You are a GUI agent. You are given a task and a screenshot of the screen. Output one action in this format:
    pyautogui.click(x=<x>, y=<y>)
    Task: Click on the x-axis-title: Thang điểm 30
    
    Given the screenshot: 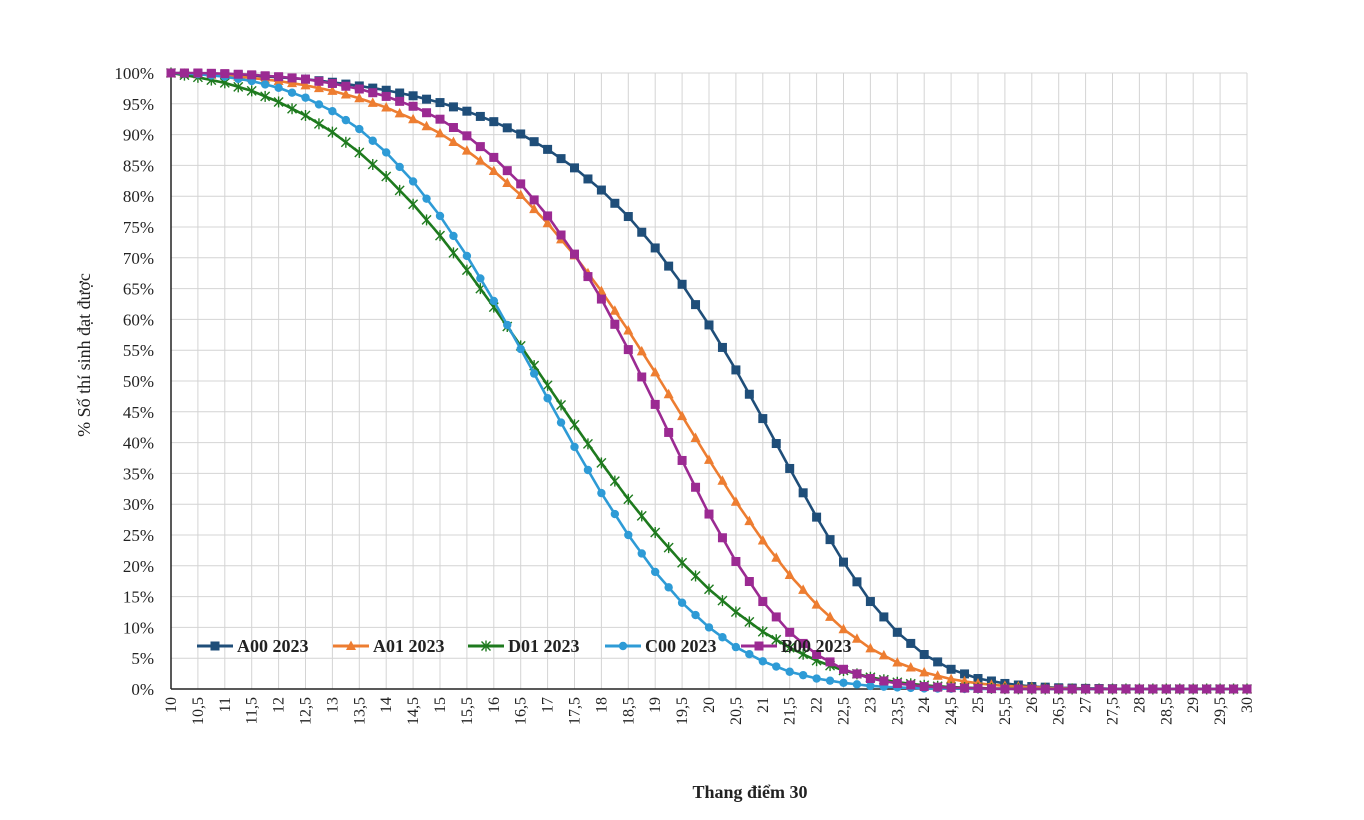 What is the action you would take?
    pyautogui.click(x=749, y=792)
    